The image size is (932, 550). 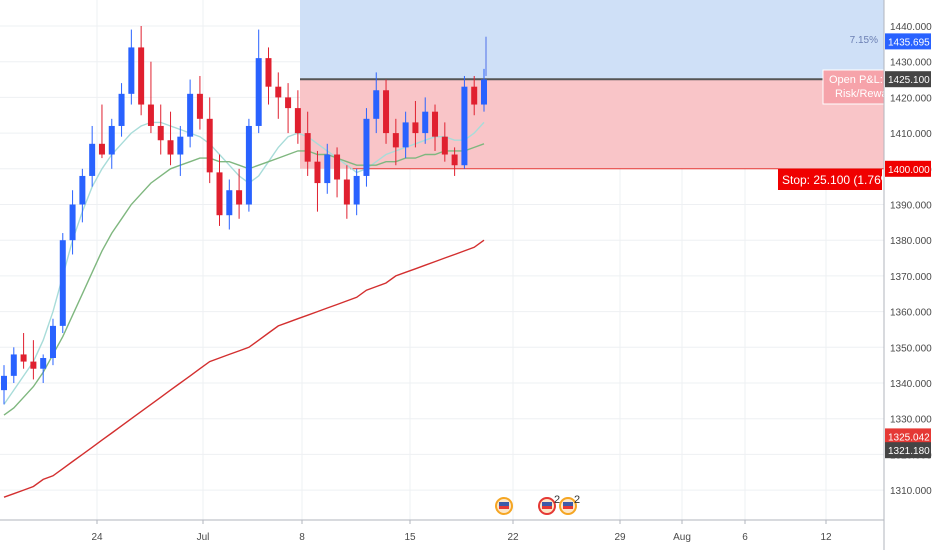 I want to click on stop-label-box, so click(x=830, y=179).